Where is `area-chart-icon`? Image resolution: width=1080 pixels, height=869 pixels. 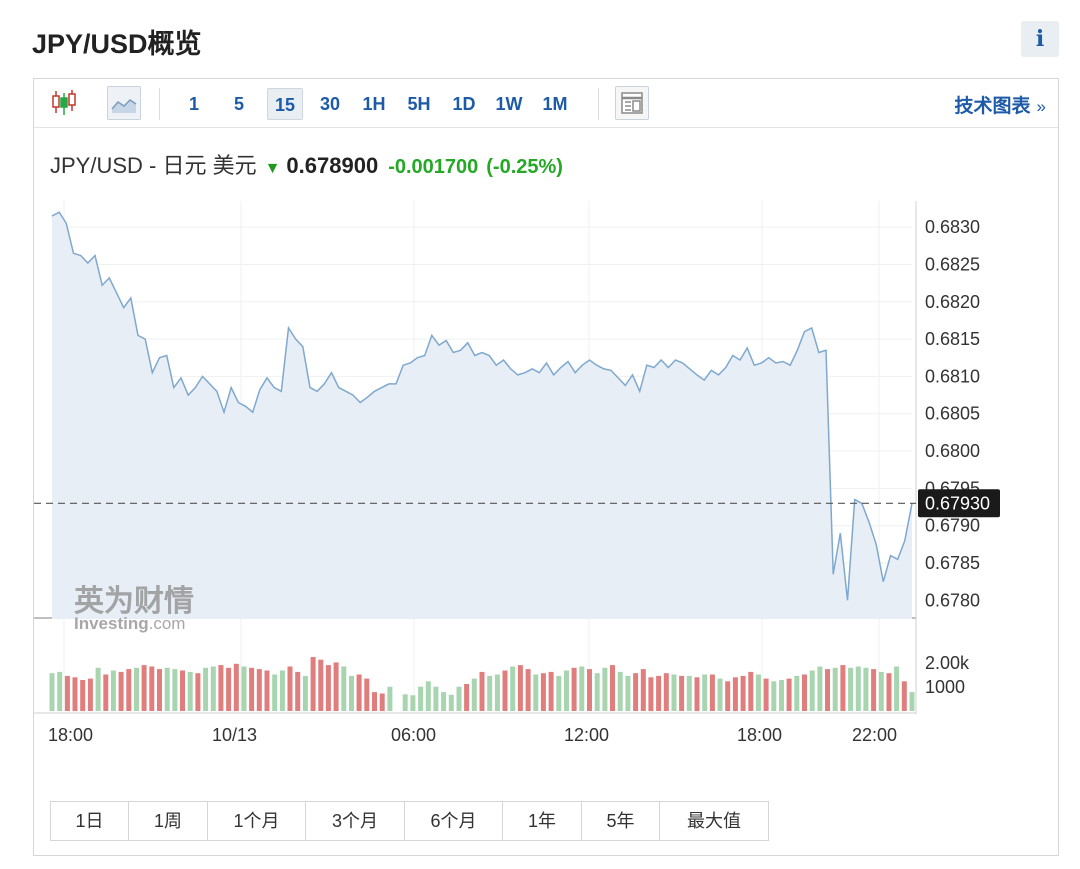 area-chart-icon is located at coordinates (124, 103).